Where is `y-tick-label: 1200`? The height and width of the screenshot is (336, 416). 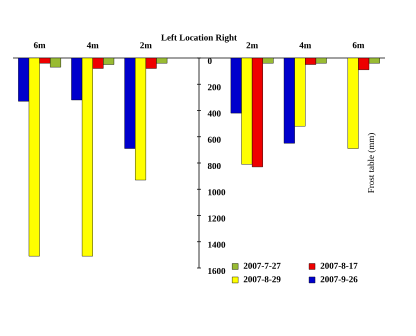 y-tick-label: 1200 is located at coordinates (217, 218).